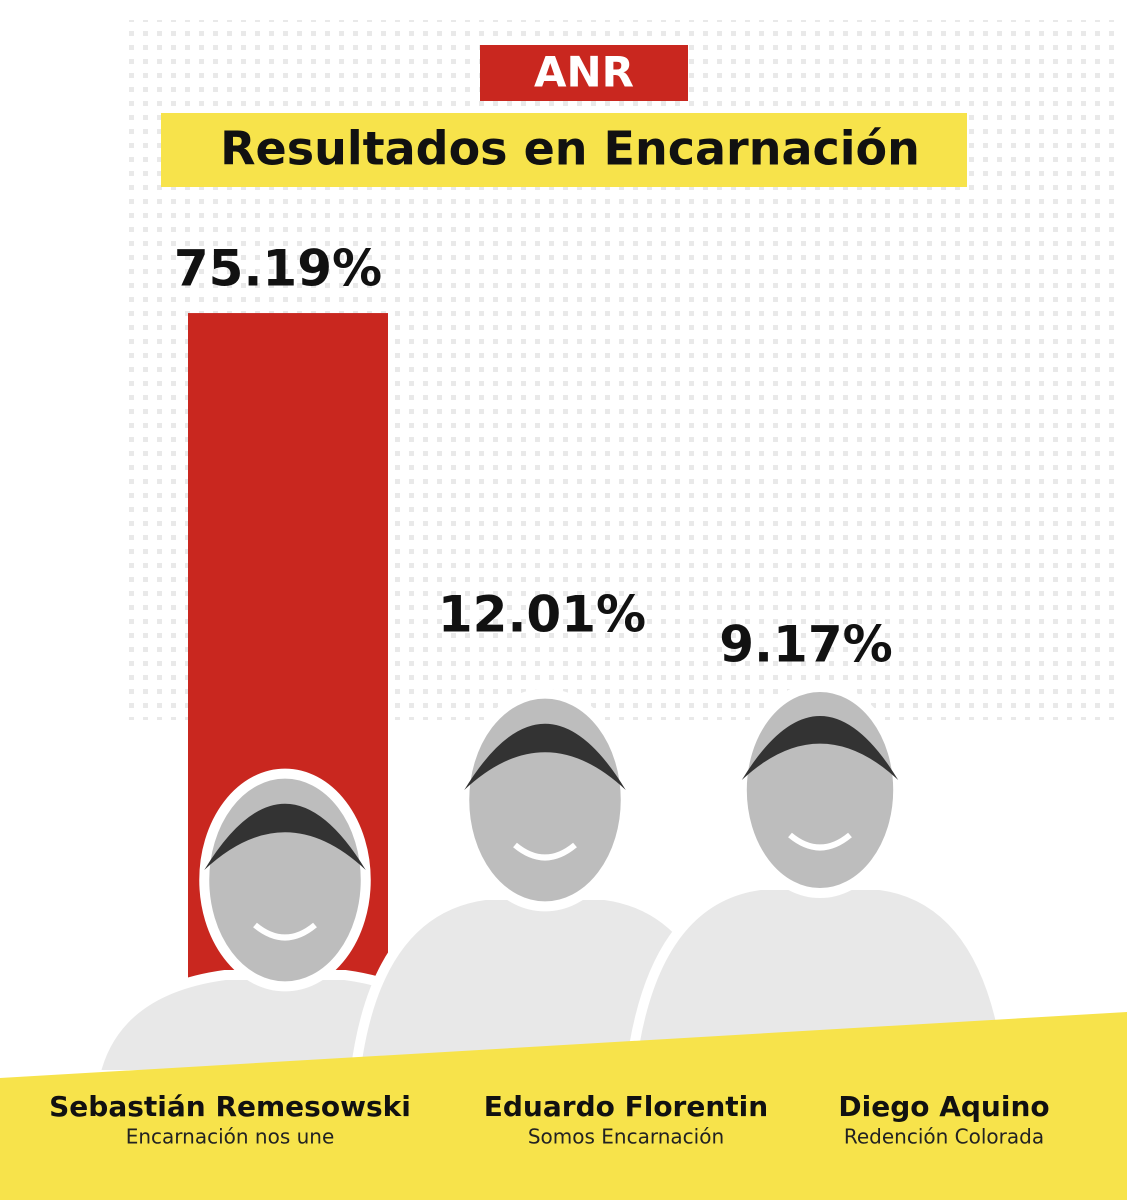 The image size is (1127, 1200). I want to click on candidate-party: Redención Colorada, so click(944, 1137).